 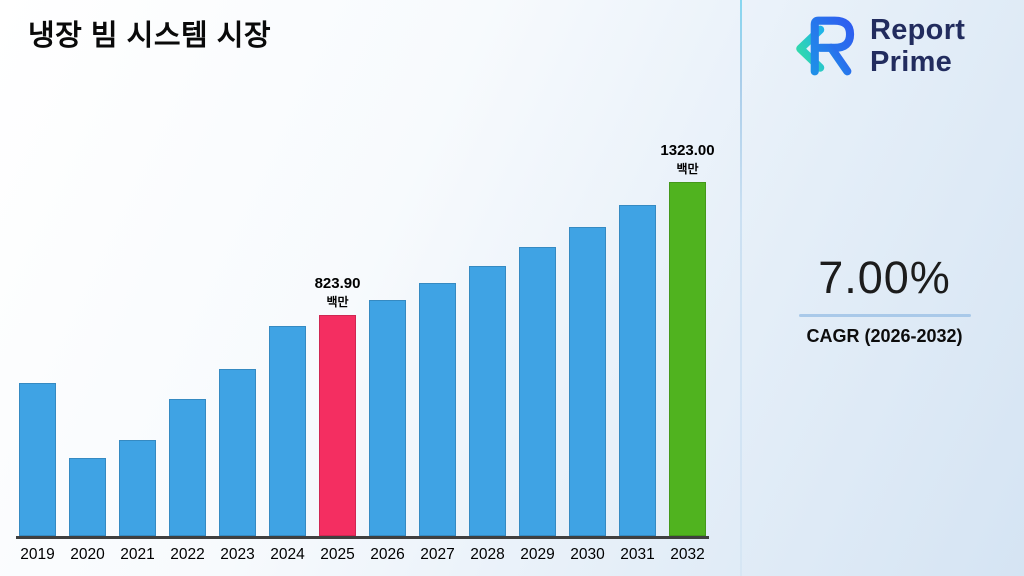 I want to click on x-label-2031: 2031, so click(x=637, y=554).